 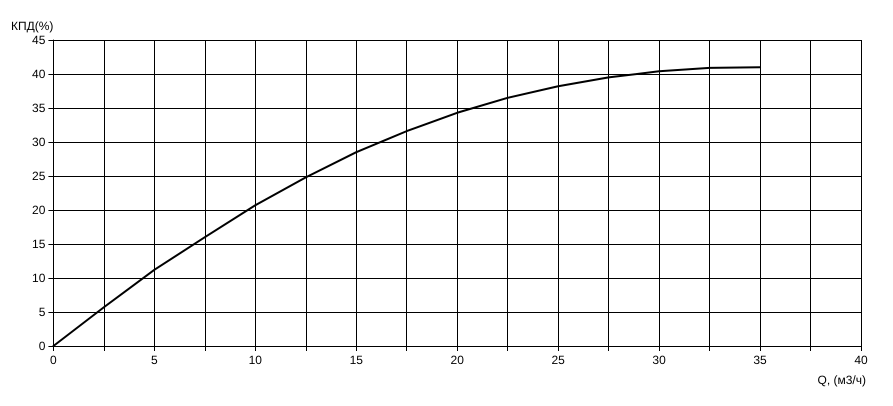 I want to click on y-axis-title: КПД(%), so click(x=32, y=26).